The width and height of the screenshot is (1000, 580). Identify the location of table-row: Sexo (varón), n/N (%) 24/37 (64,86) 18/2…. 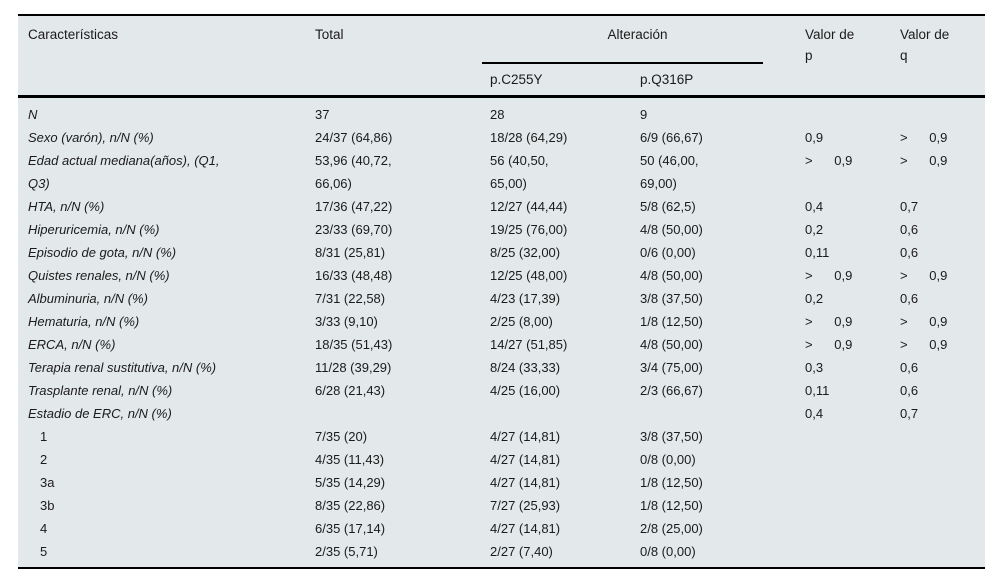
(501, 137).